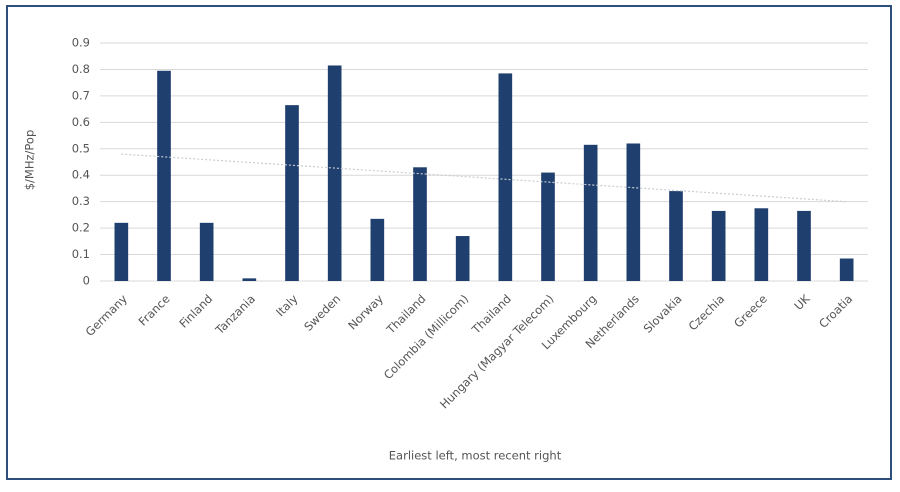  I want to click on trendline, so click(484, 178).